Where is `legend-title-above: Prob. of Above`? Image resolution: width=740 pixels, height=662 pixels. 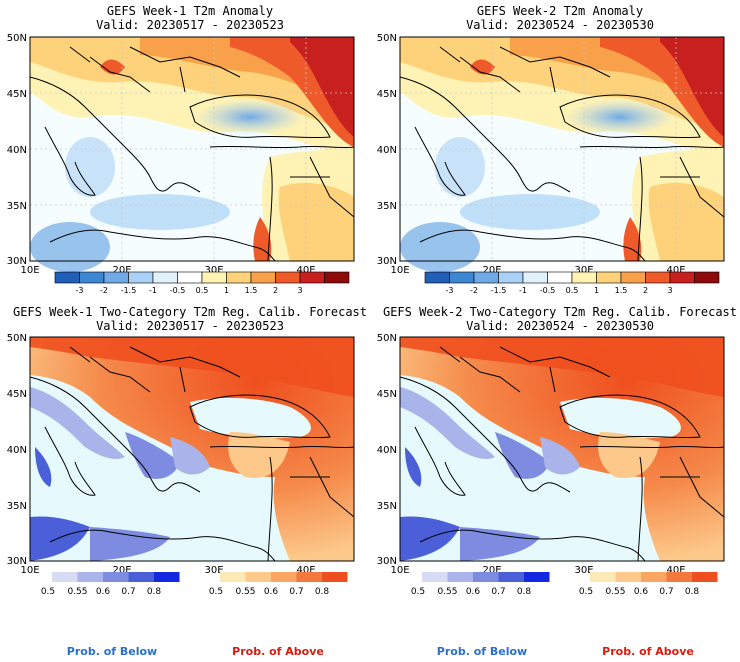
legend-title-above: Prob. of Above is located at coordinates (648, 651).